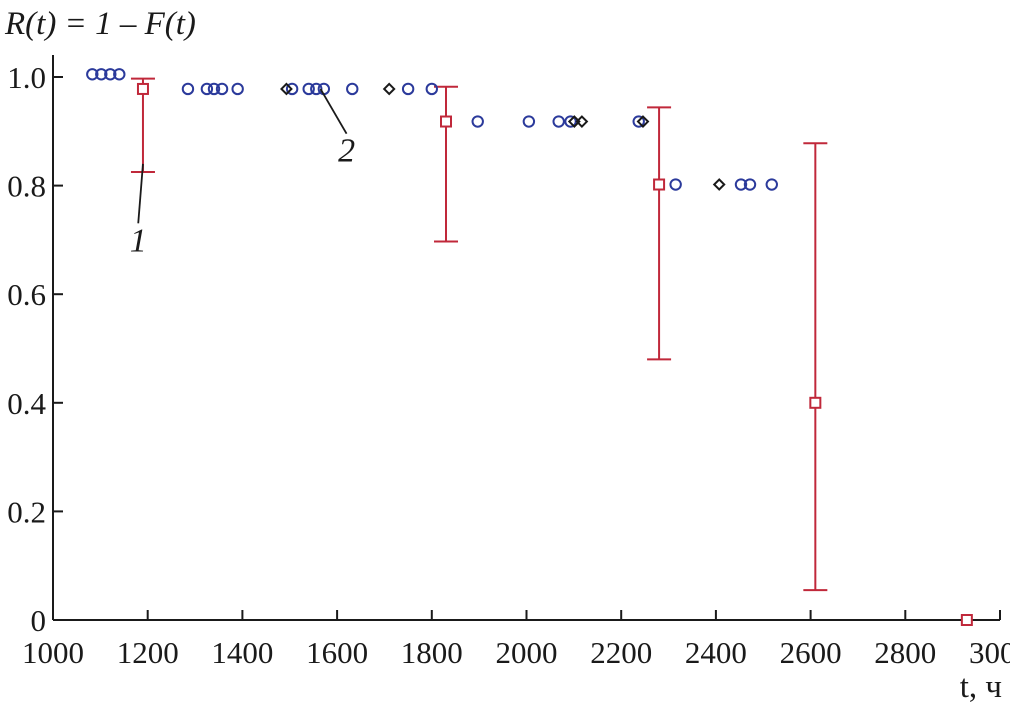 The height and width of the screenshot is (712, 1010). Describe the element at coordinates (716, 652) in the screenshot. I see `x-tick-label: 2400` at that location.